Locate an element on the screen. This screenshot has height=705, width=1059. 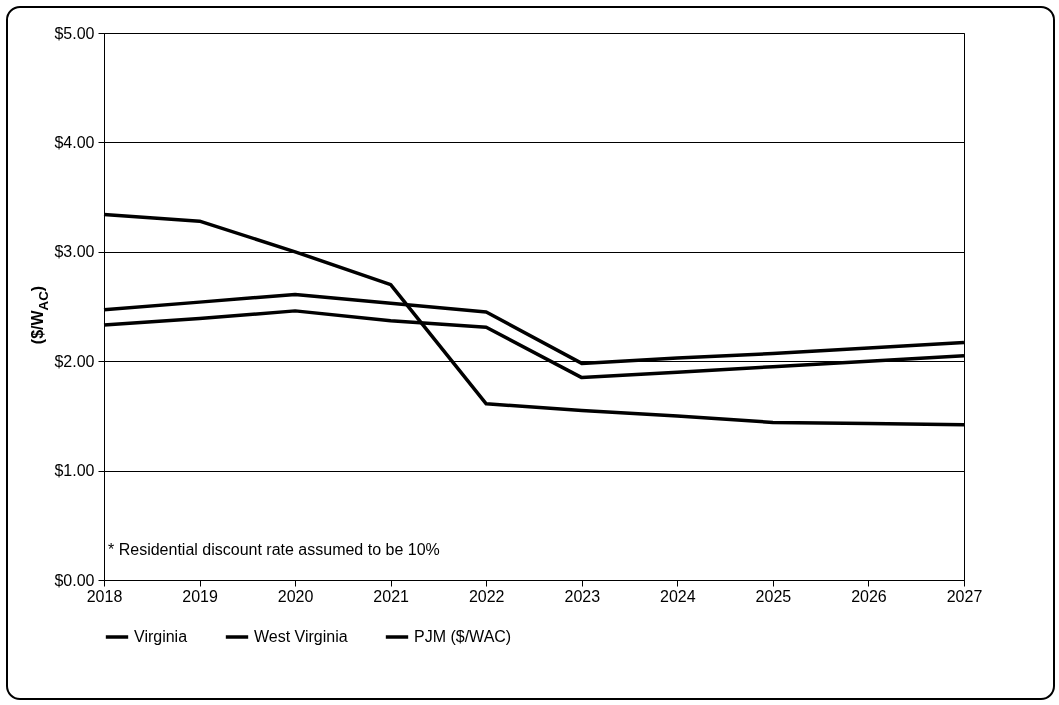
legend-label: West Virginia is located at coordinates (301, 636).